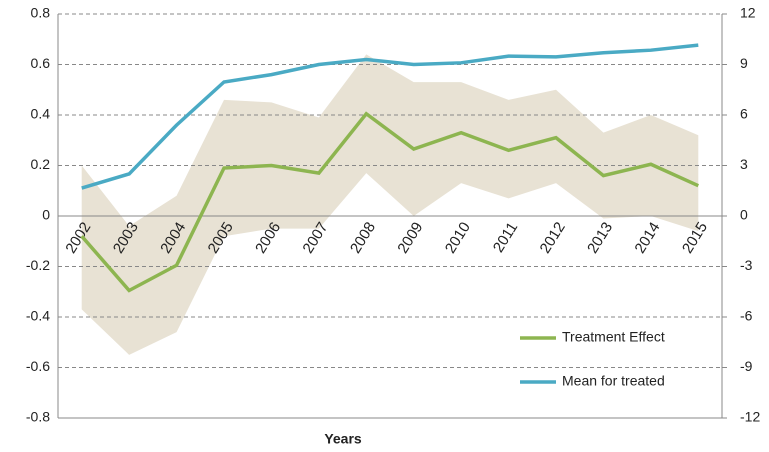 This screenshot has height=452, width=769. Describe the element at coordinates (38, 366) in the screenshot. I see `y-tick-label: -0.6` at that location.